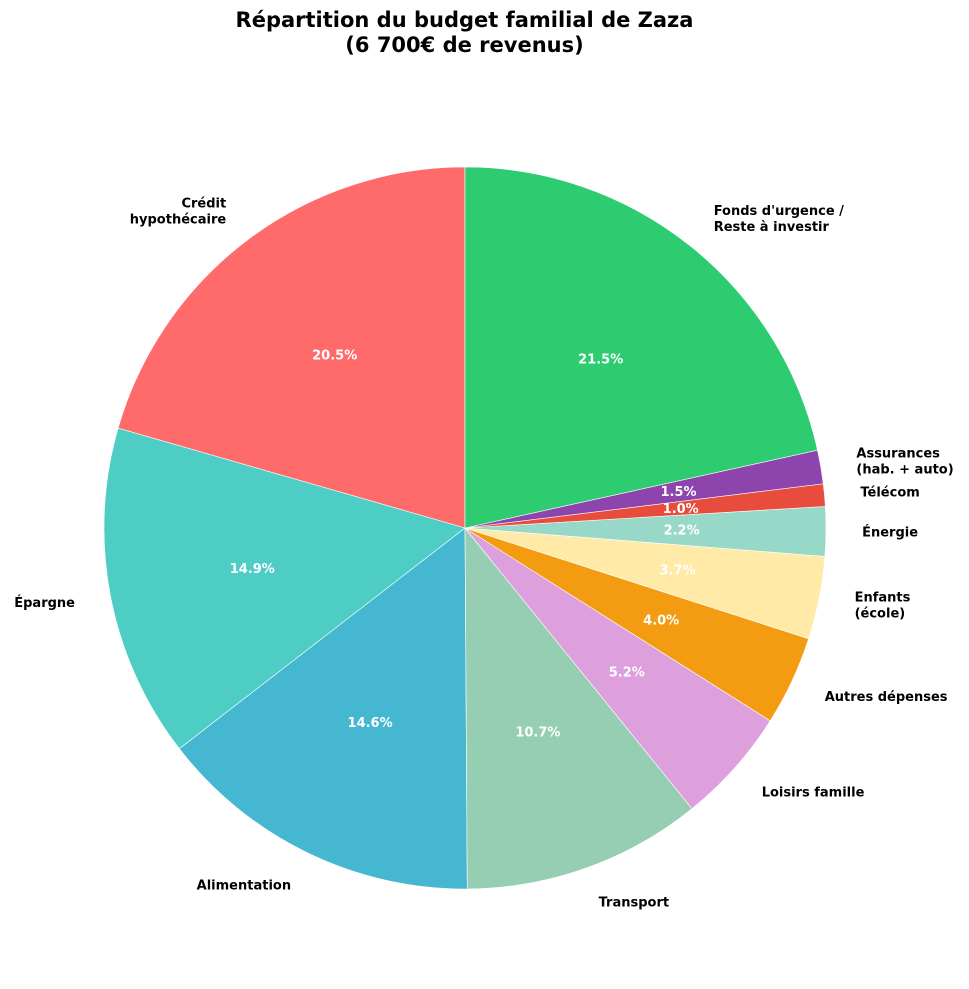 Image resolution: width=969 pixels, height=989 pixels. I want to click on pie-category-label-fonds-d-urgence-reste-a-investir: Fonds d'urgence / Reste à investir, so click(779, 219).